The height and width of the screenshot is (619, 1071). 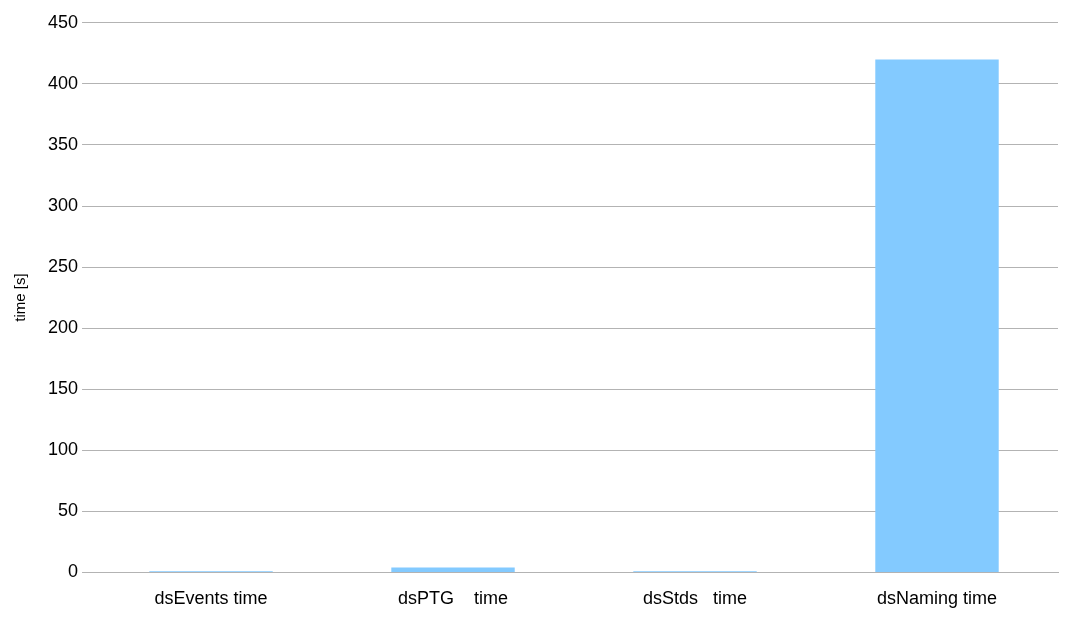 I want to click on y-tick-label: 350, so click(x=63, y=143).